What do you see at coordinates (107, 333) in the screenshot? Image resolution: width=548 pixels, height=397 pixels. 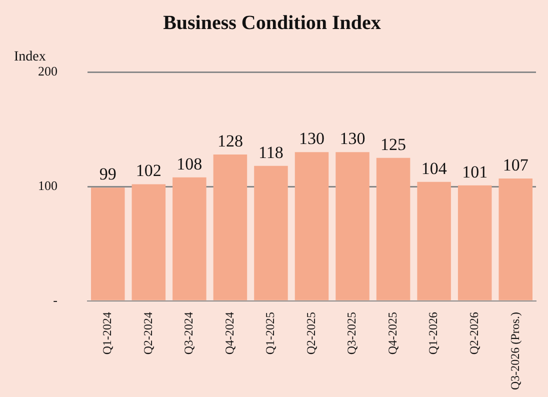 I see `x-tick-label: Q1-2024` at bounding box center [107, 333].